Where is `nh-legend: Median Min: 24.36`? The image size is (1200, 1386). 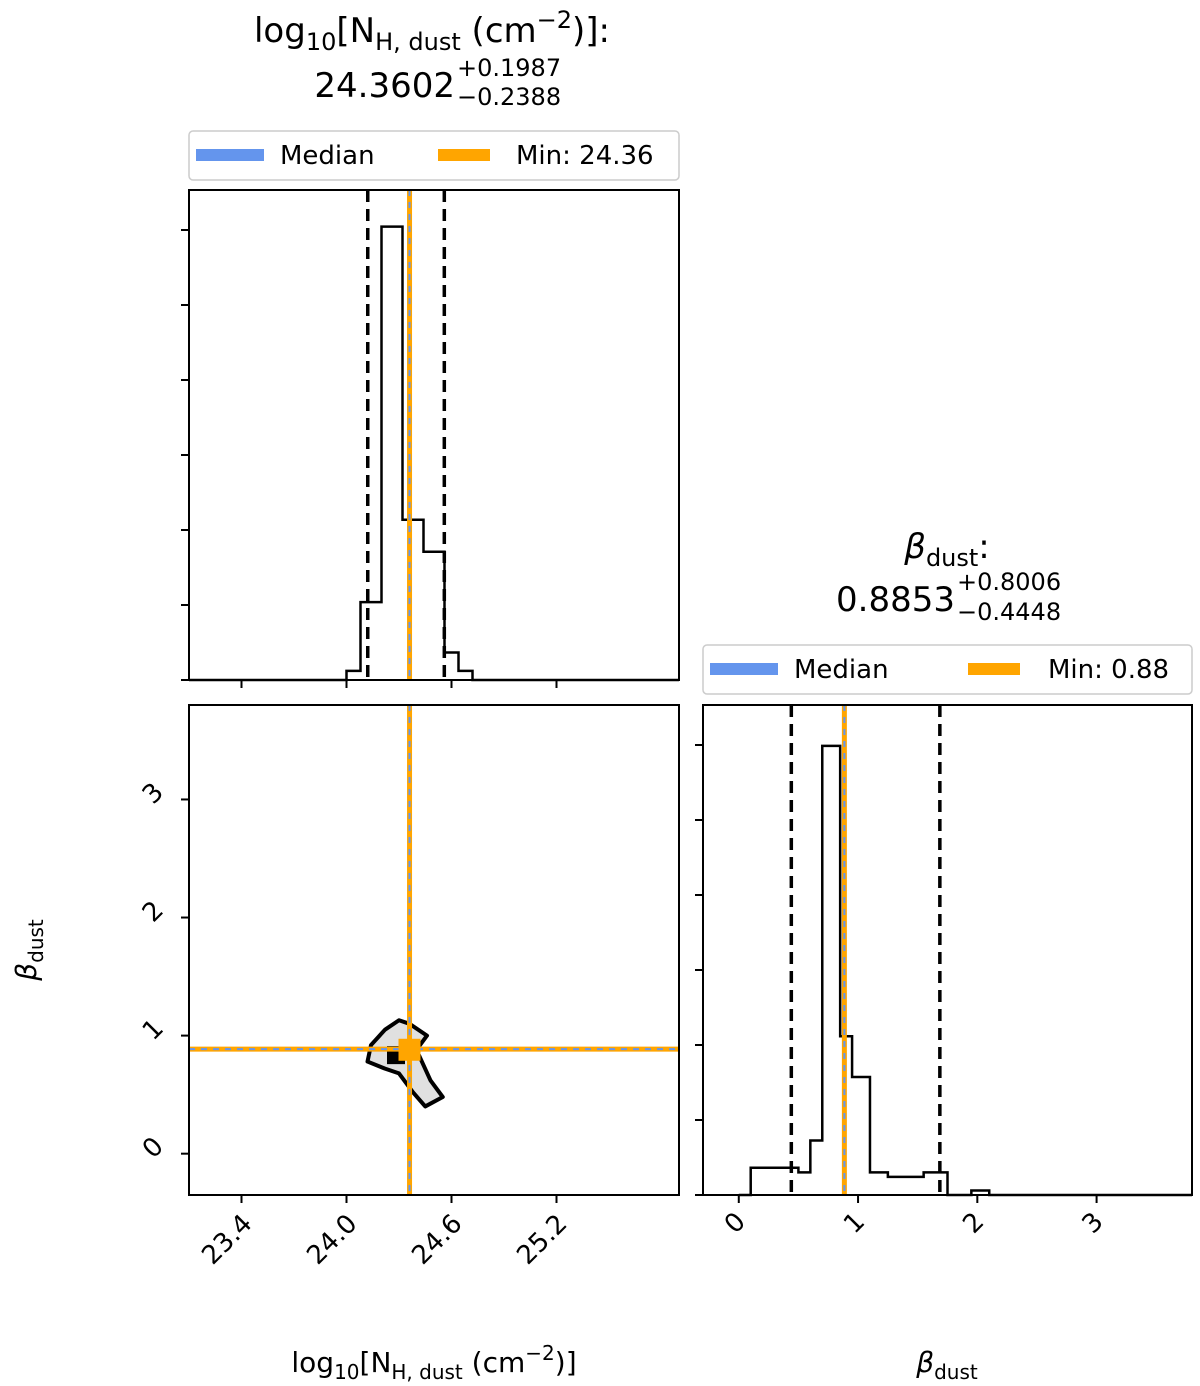 nh-legend: Median Min: 24.36 is located at coordinates (434, 155).